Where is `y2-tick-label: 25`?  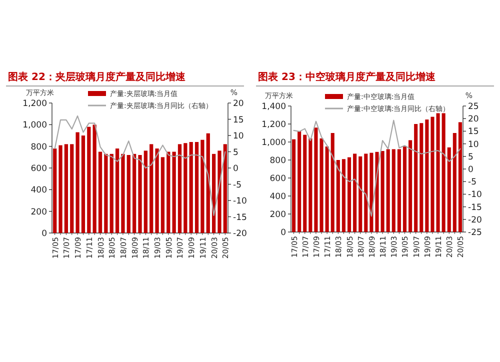
y2-tick-label: 25 is located at coordinates (473, 107).